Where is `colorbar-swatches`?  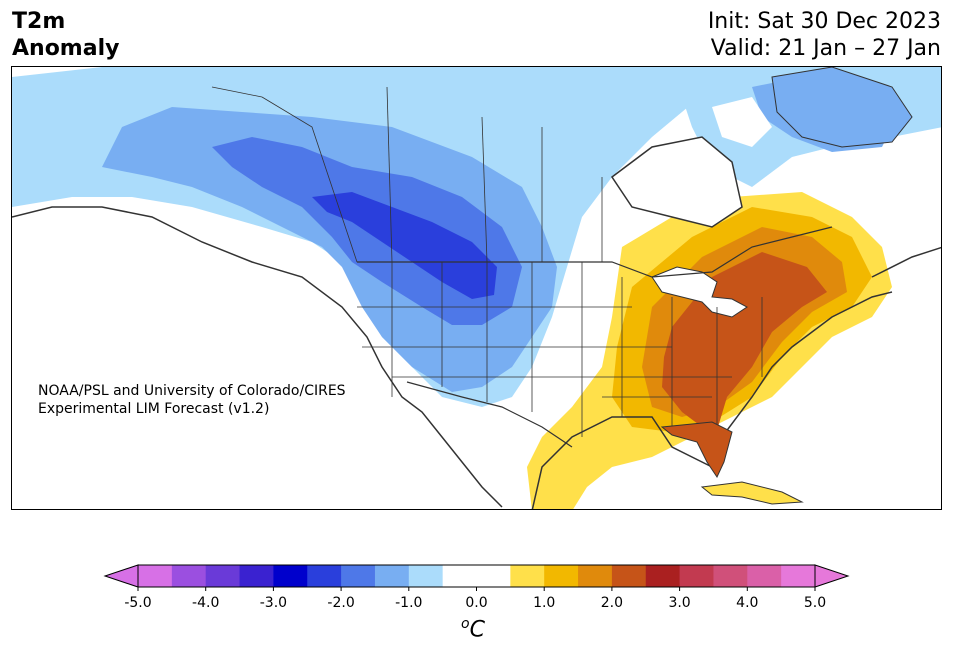
colorbar-swatches is located at coordinates (476, 576).